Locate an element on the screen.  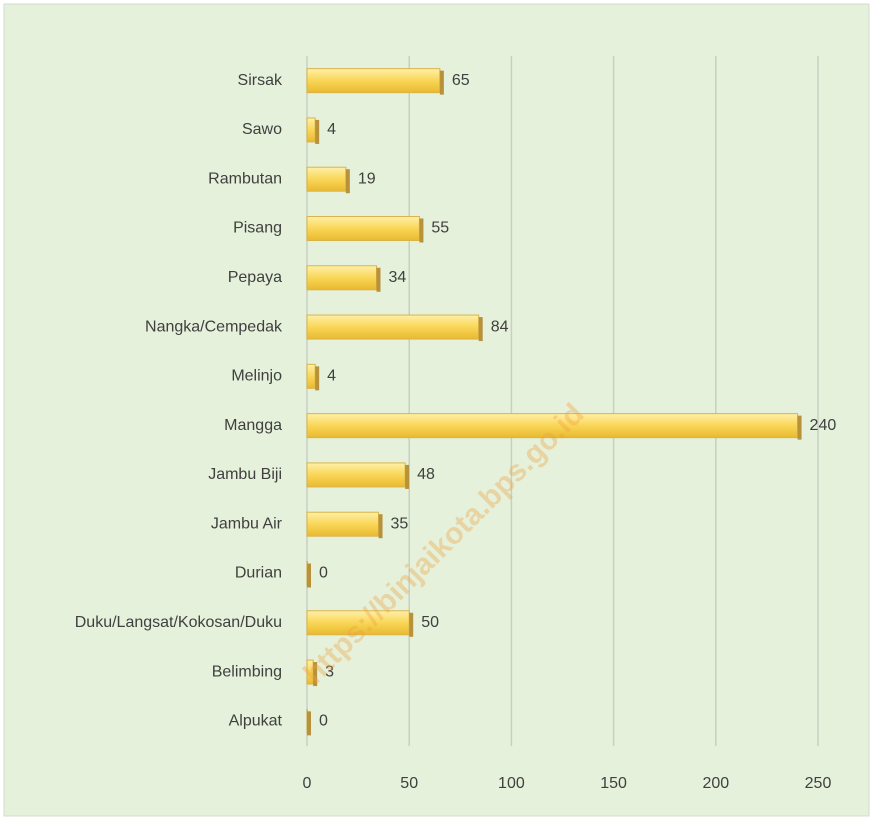
y-tick-label: Alpukat is located at coordinates (256, 721).